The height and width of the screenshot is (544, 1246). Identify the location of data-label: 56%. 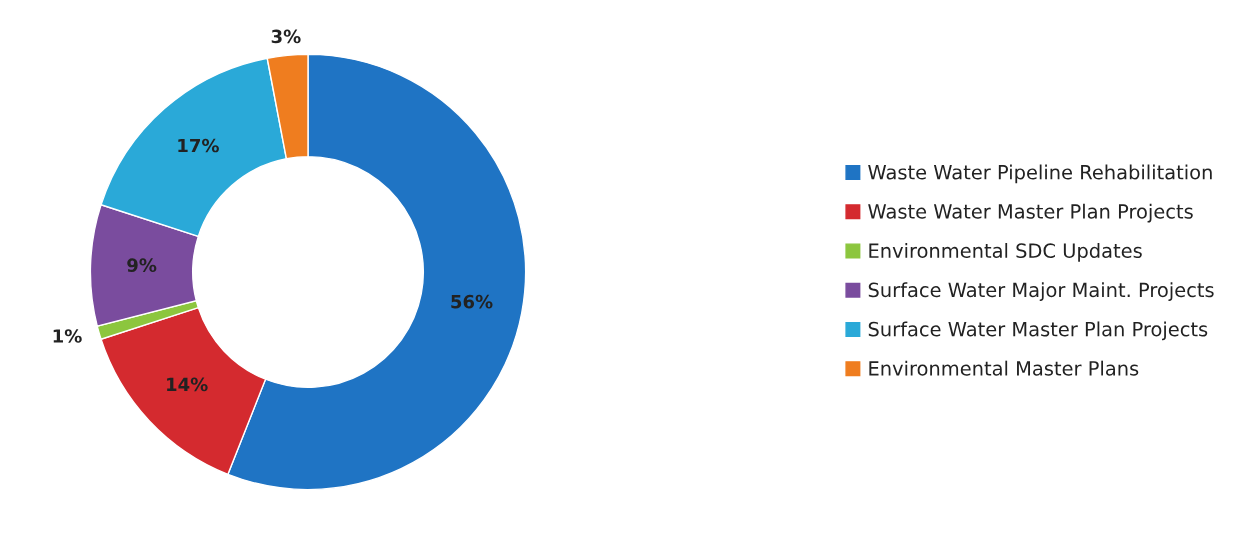
(472, 301).